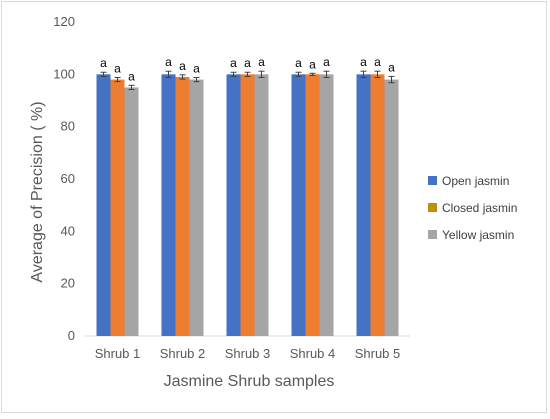 This screenshot has height=419, width=550. Describe the element at coordinates (479, 208) in the screenshot. I see `legend-label: Closed jasmin` at that location.